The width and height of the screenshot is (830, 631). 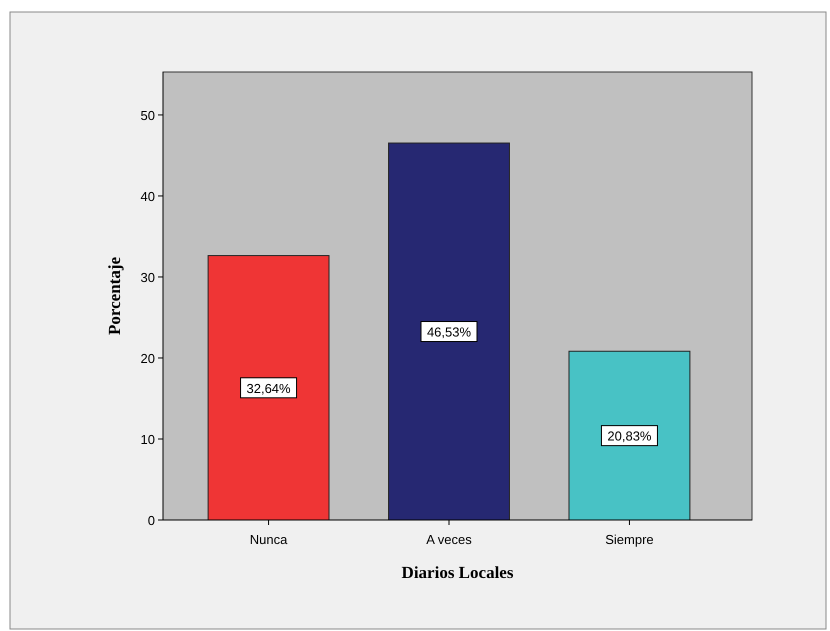 I want to click on data-label: 32,64%, so click(x=269, y=388).